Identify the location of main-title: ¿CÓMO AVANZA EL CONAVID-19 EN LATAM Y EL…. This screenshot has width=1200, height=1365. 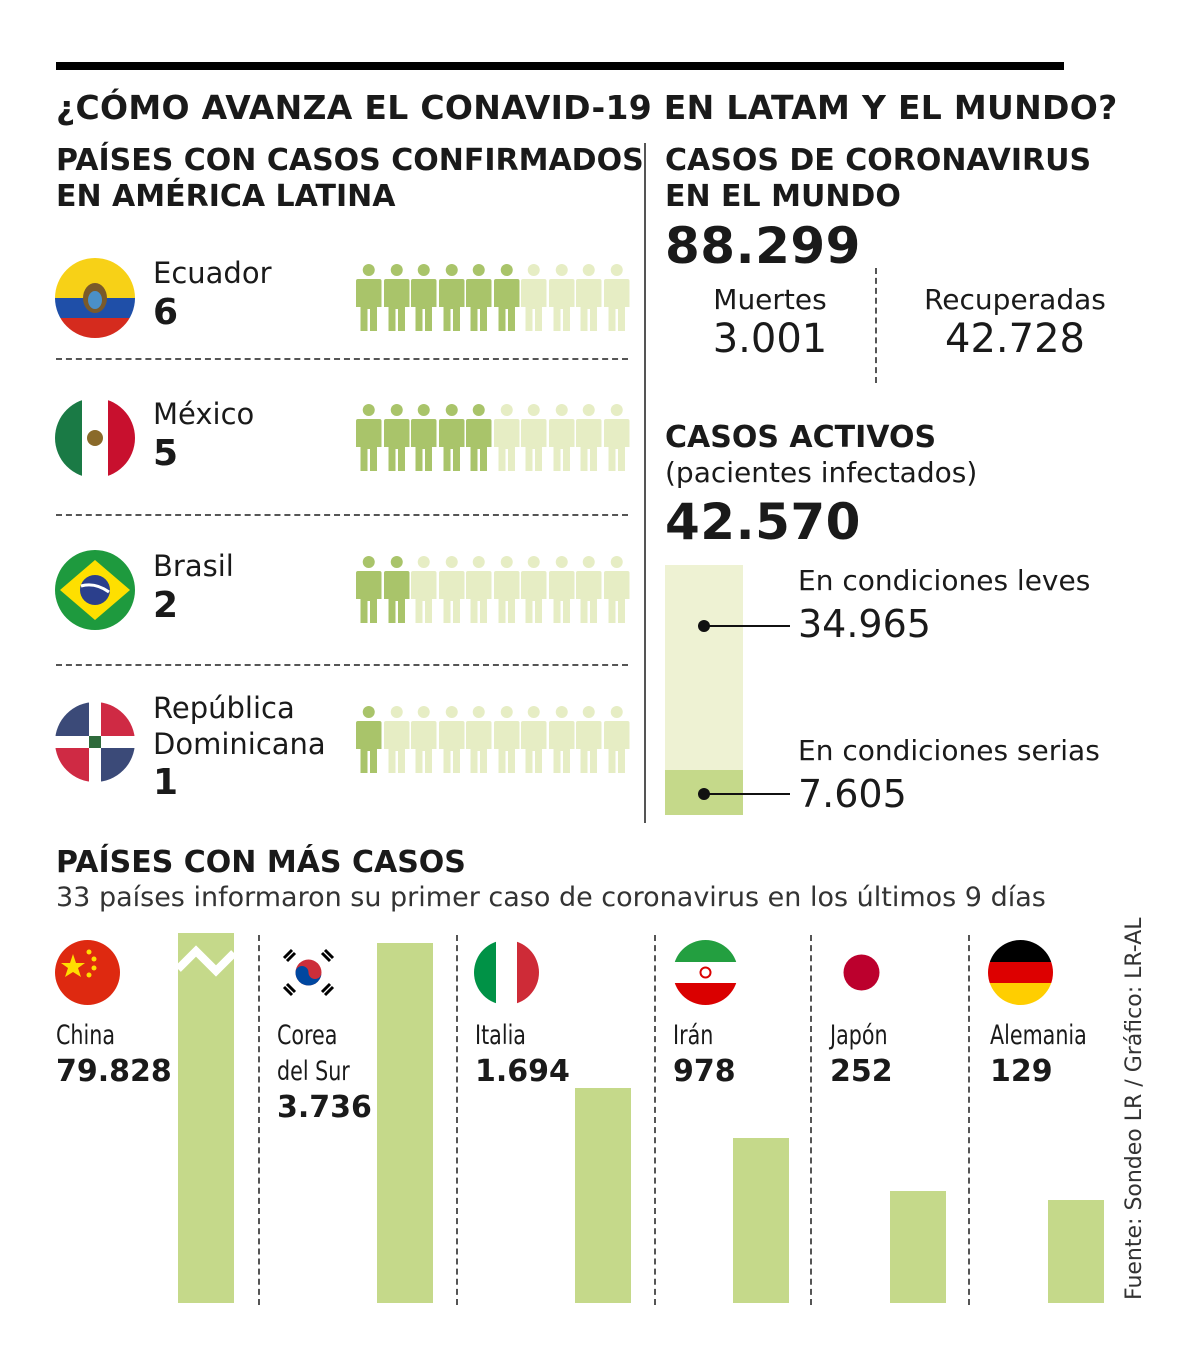
(587, 107).